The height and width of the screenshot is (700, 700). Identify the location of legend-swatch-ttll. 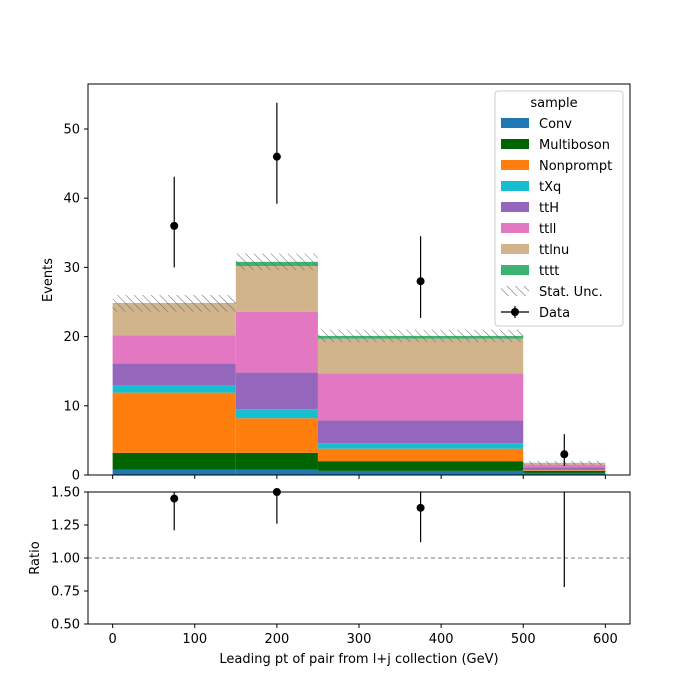
(515, 228).